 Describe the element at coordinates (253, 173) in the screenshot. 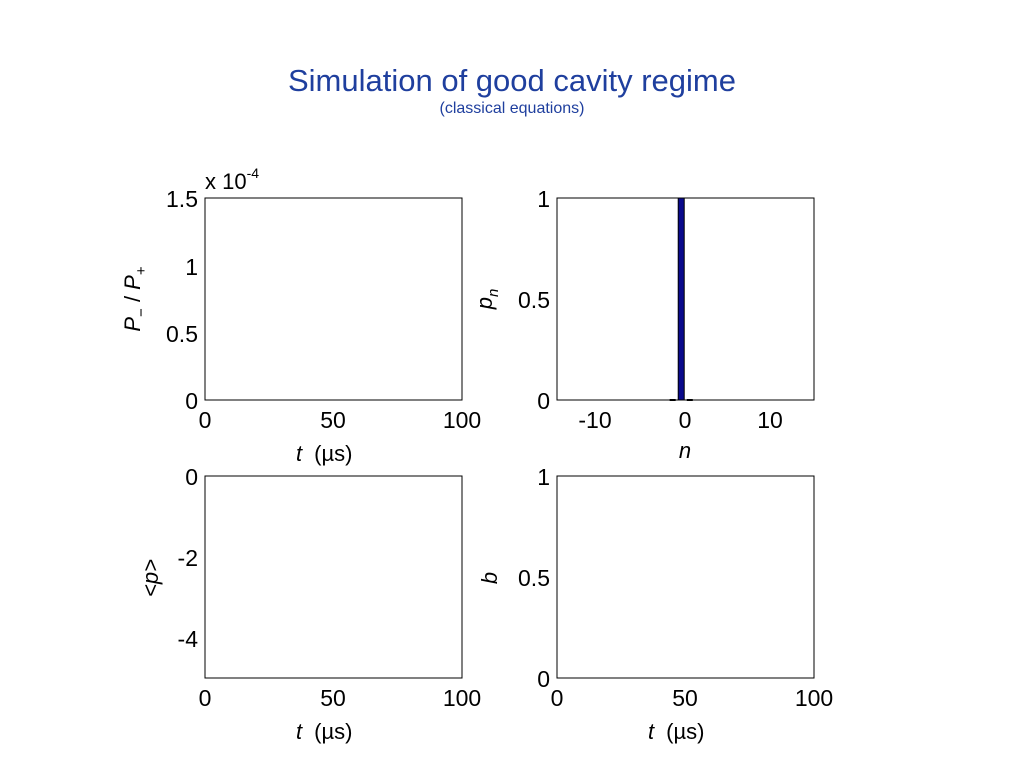

I see `exponent-power: -4` at that location.